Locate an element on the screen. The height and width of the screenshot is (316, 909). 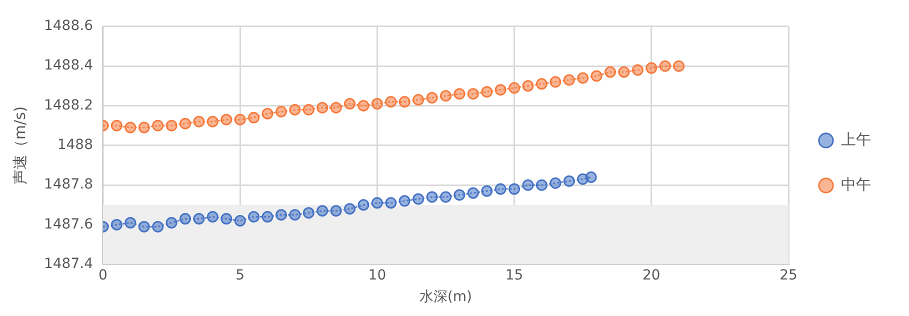
x-tick-label: 5 is located at coordinates (240, 275).